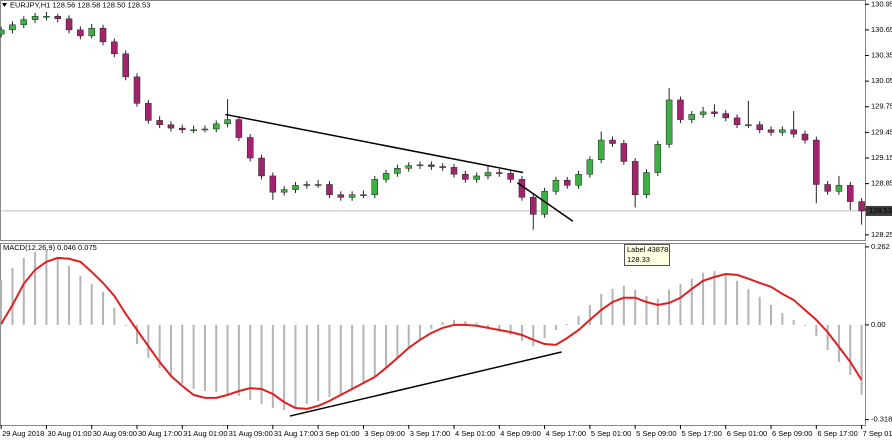 The width and height of the screenshot is (892, 440). Describe the element at coordinates (475, 433) in the screenshot. I see `x-tick-label: 4 Sep 01:00` at that location.